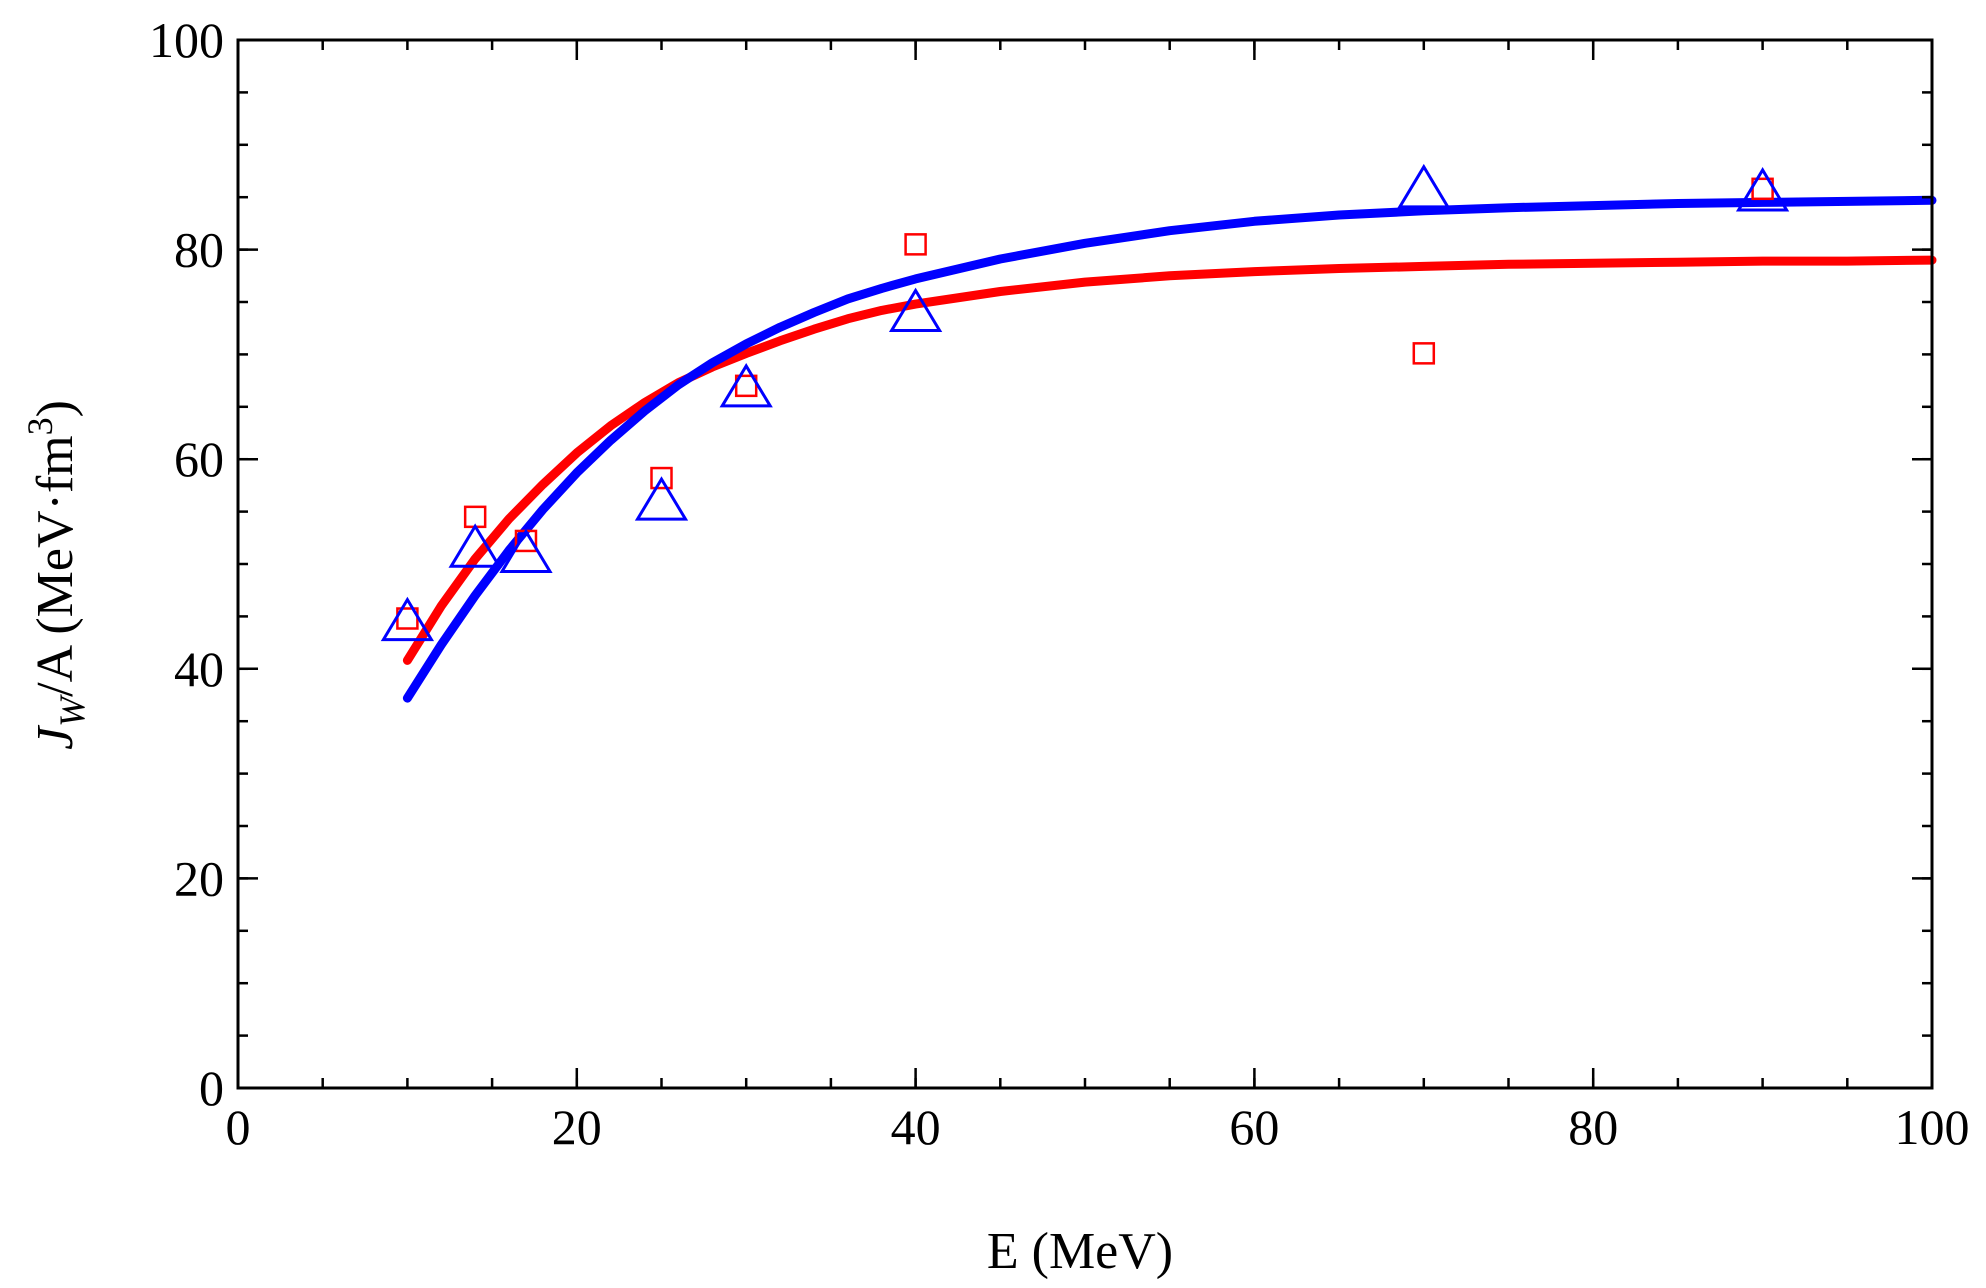 Image resolution: width=1986 pixels, height=1288 pixels. Describe the element at coordinates (199, 459) in the screenshot. I see `y-tick-label: 60` at that location.